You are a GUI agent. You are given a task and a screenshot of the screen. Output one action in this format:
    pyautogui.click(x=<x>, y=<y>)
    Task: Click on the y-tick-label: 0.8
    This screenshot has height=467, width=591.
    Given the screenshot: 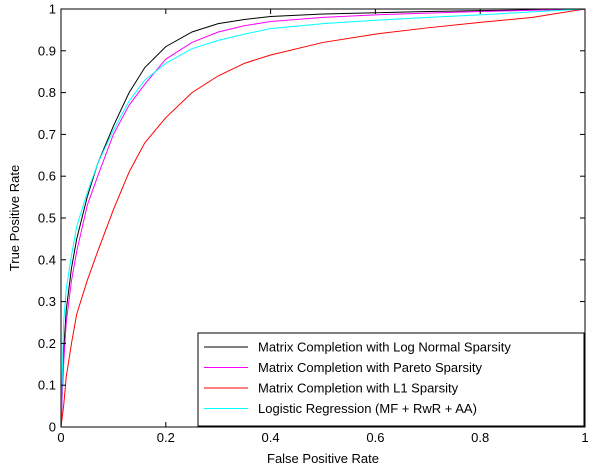 What is the action you would take?
    pyautogui.click(x=47, y=92)
    